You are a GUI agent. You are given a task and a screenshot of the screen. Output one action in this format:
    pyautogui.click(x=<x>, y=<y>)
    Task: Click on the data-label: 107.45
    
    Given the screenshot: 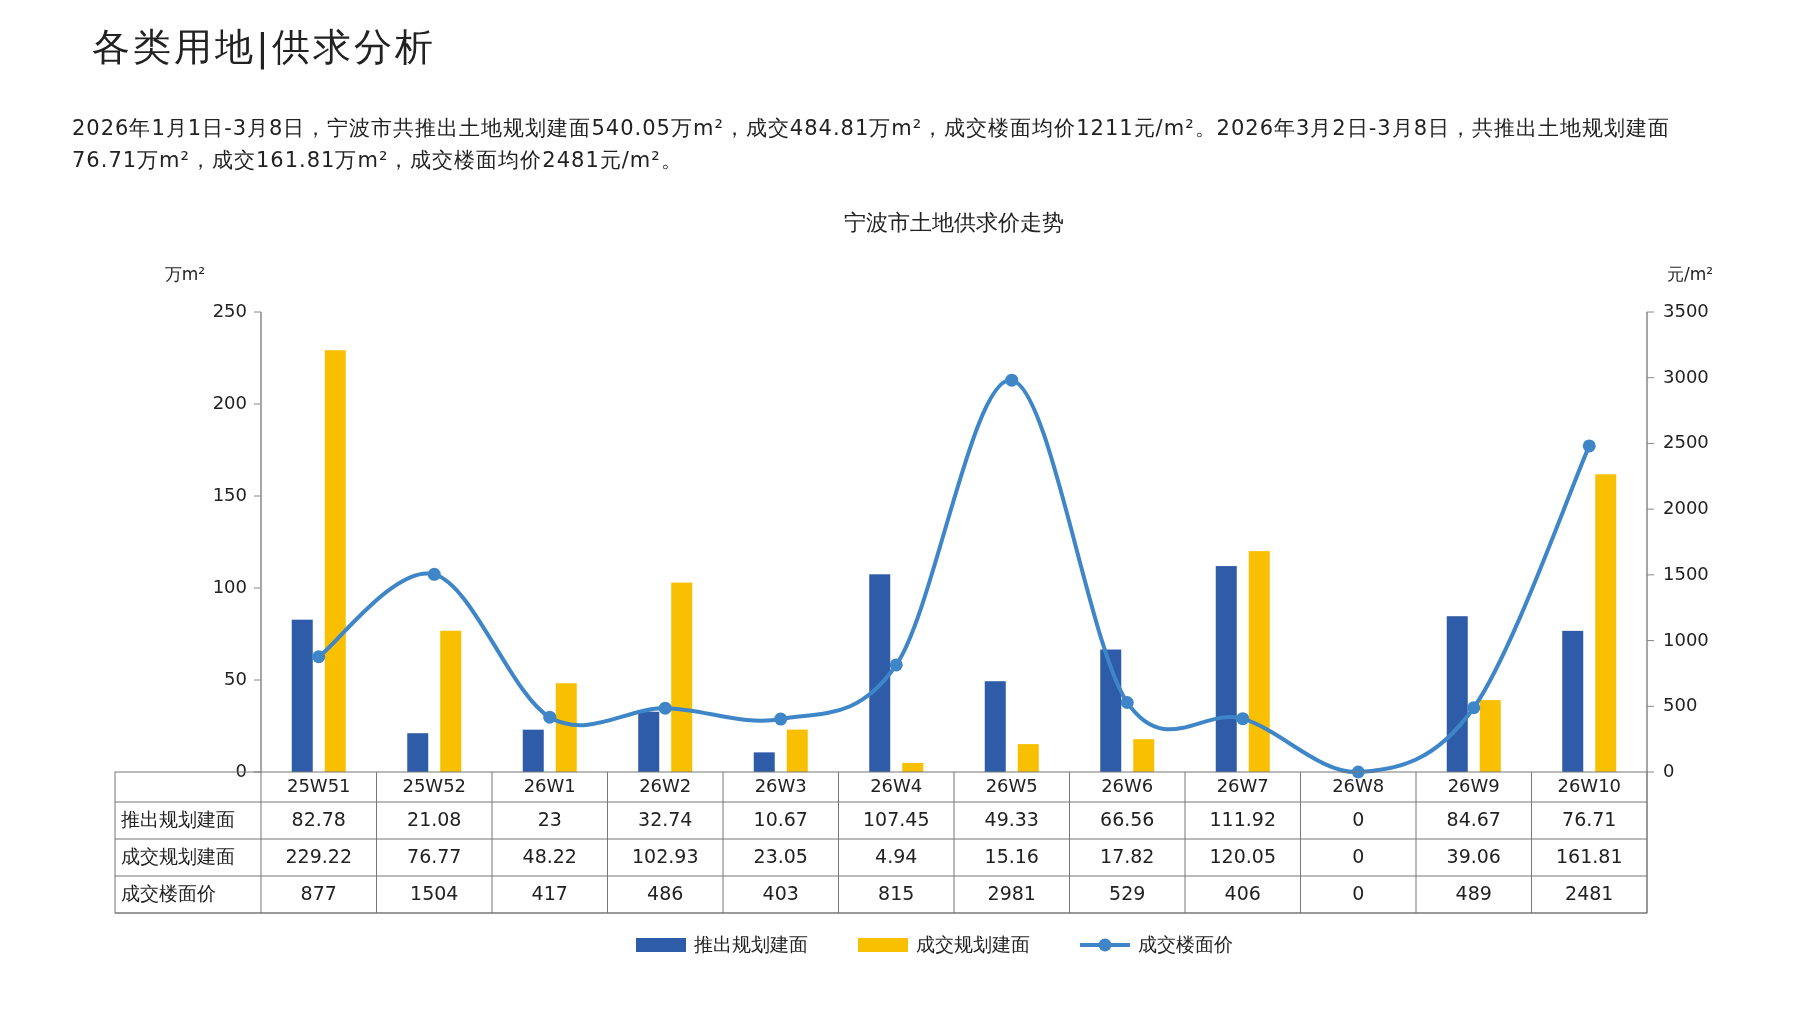 What is the action you would take?
    pyautogui.click(x=896, y=819)
    